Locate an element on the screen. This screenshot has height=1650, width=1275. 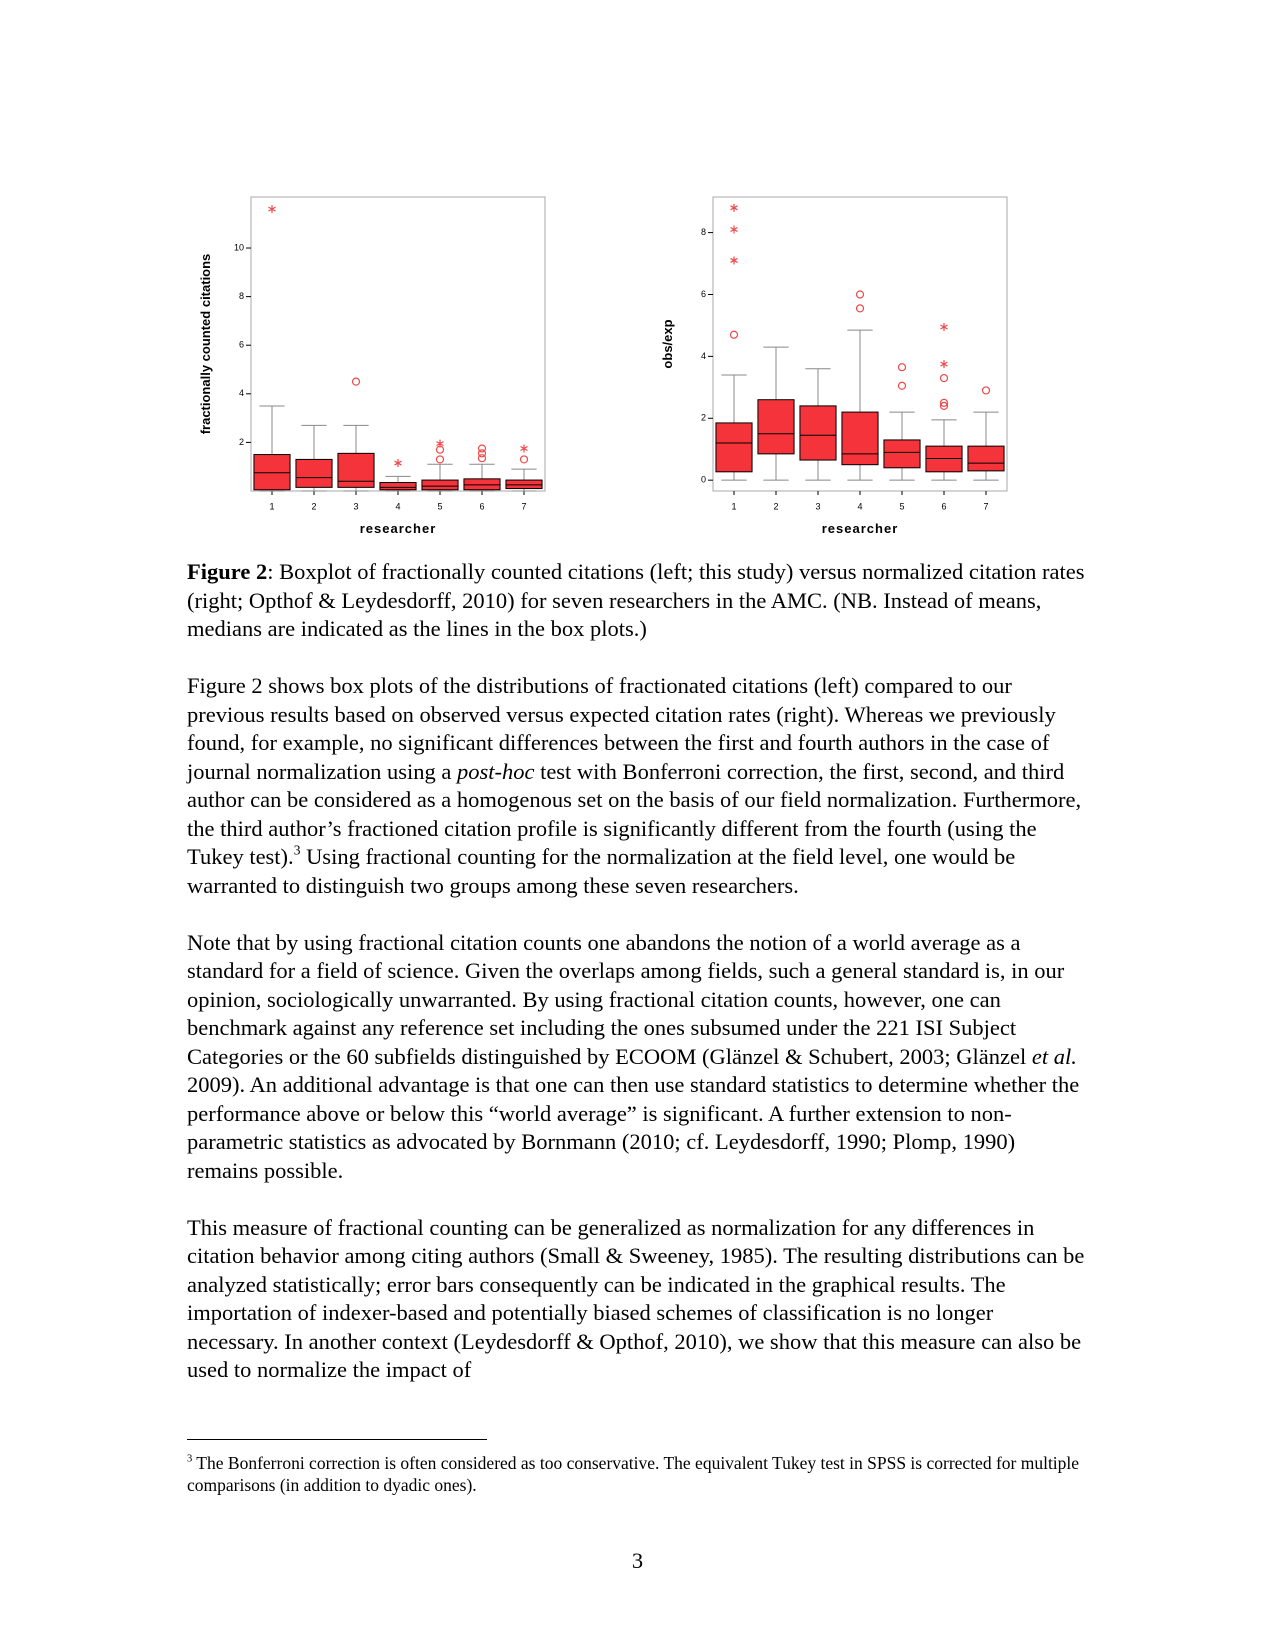
footnote-ref: 3 is located at coordinates (297, 850).